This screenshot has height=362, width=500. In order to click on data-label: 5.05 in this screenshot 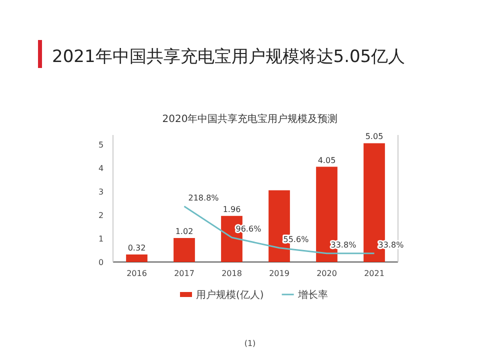, I will do `click(374, 137)`.